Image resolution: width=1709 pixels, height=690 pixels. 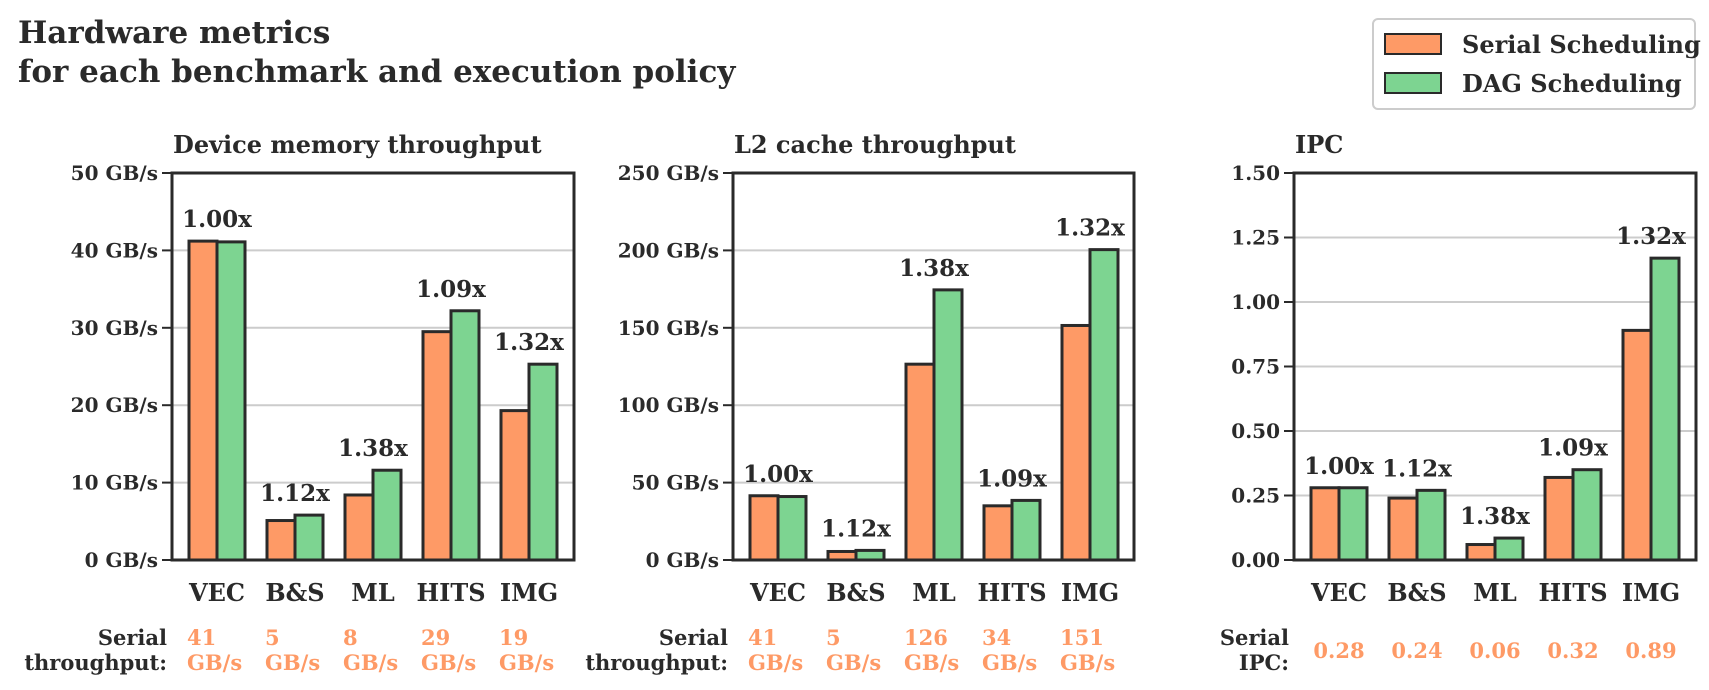 What do you see at coordinates (217, 219) in the screenshot?
I see `panel-1-annotation: 1.00x` at bounding box center [217, 219].